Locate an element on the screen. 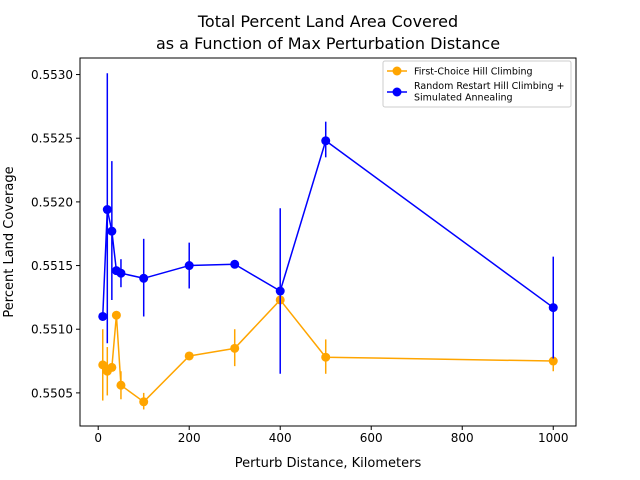 This screenshot has height=480, width=640. y-tick-label-1: 0.5510 is located at coordinates (52, 330).